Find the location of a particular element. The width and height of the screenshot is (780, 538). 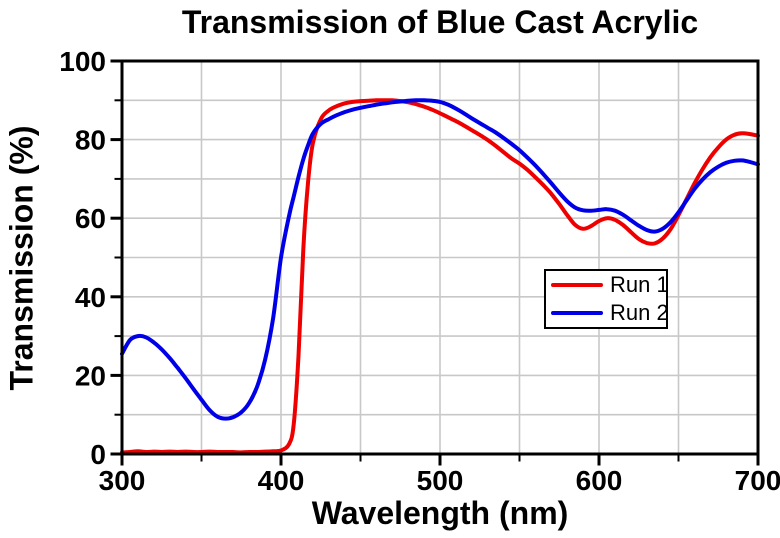

x-tick-label: 500 is located at coordinates (440, 480).